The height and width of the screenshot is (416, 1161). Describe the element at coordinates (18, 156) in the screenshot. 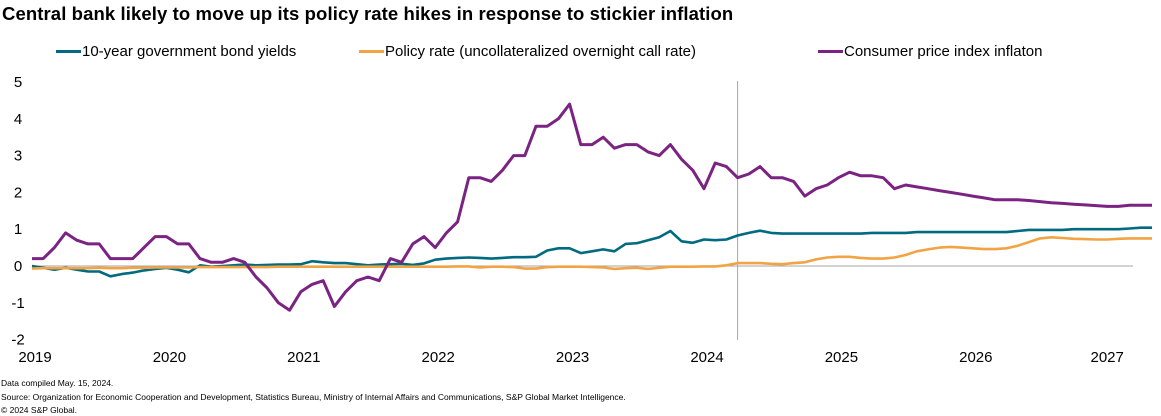

I see `y-tick-label: 3` at that location.